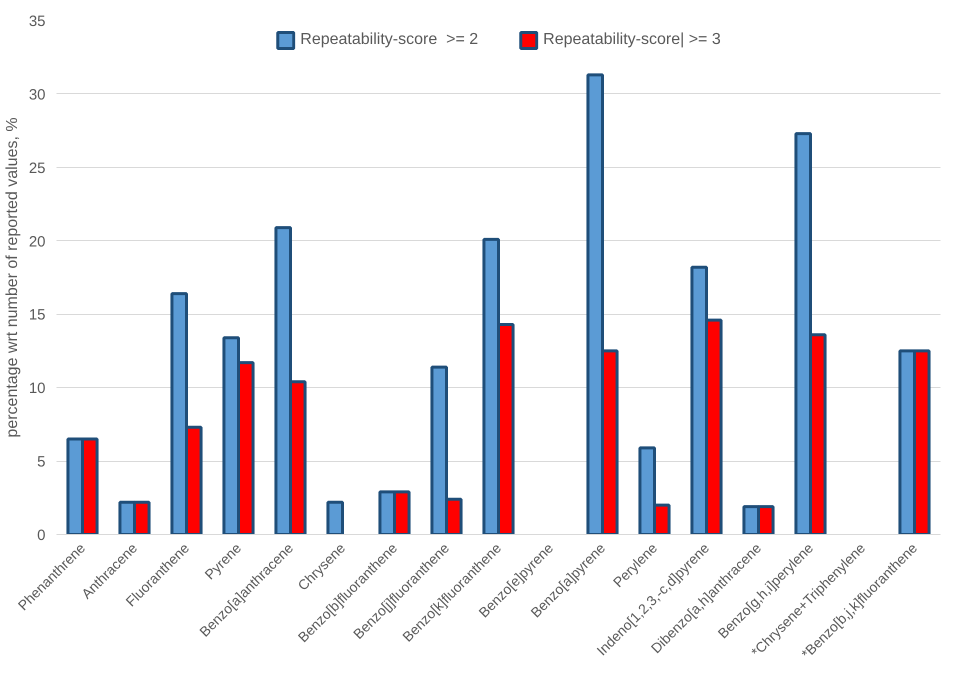  What do you see at coordinates (41, 535) in the screenshot?
I see `y-tick-label: 0` at bounding box center [41, 535].